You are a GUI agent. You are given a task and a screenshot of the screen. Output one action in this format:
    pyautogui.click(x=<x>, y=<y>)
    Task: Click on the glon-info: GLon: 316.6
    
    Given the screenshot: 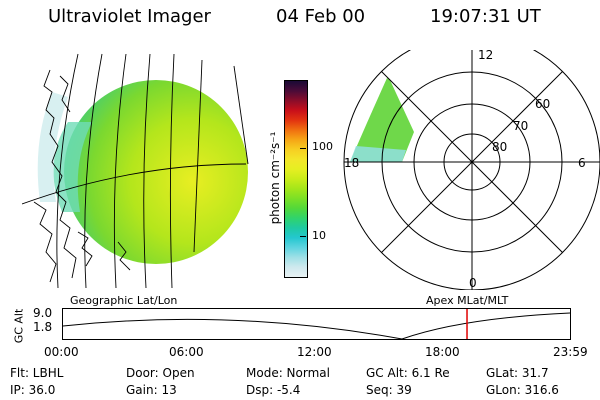 What is the action you would take?
    pyautogui.click(x=522, y=390)
    